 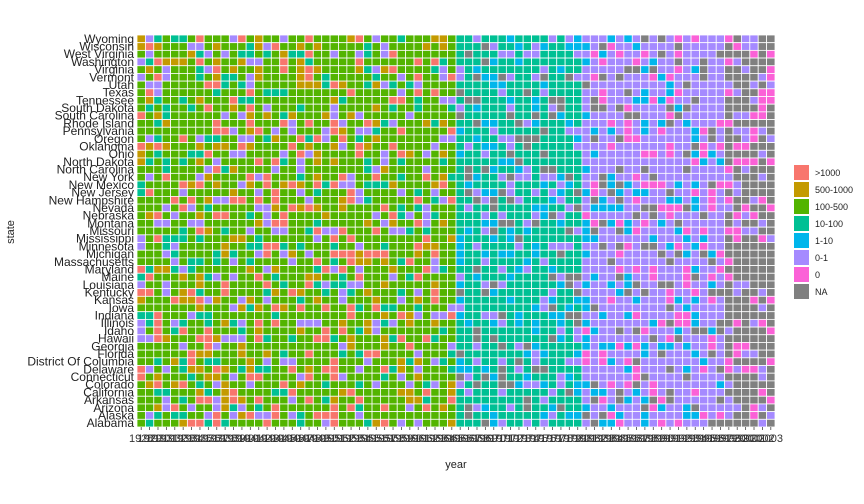 I want to click on state-label: Oklahoma, so click(x=106, y=146).